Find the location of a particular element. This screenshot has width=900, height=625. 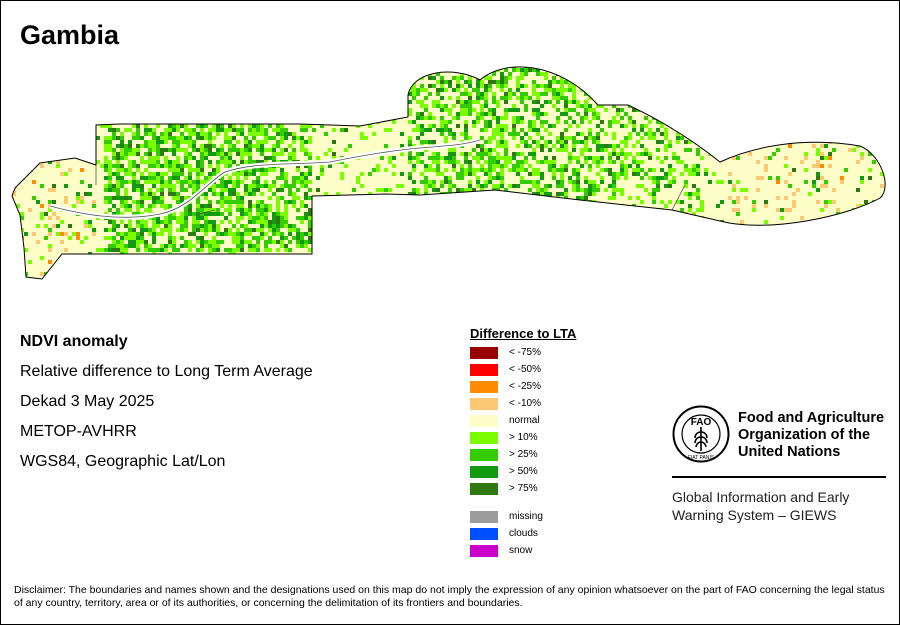

legend-label: missing is located at coordinates (526, 516).